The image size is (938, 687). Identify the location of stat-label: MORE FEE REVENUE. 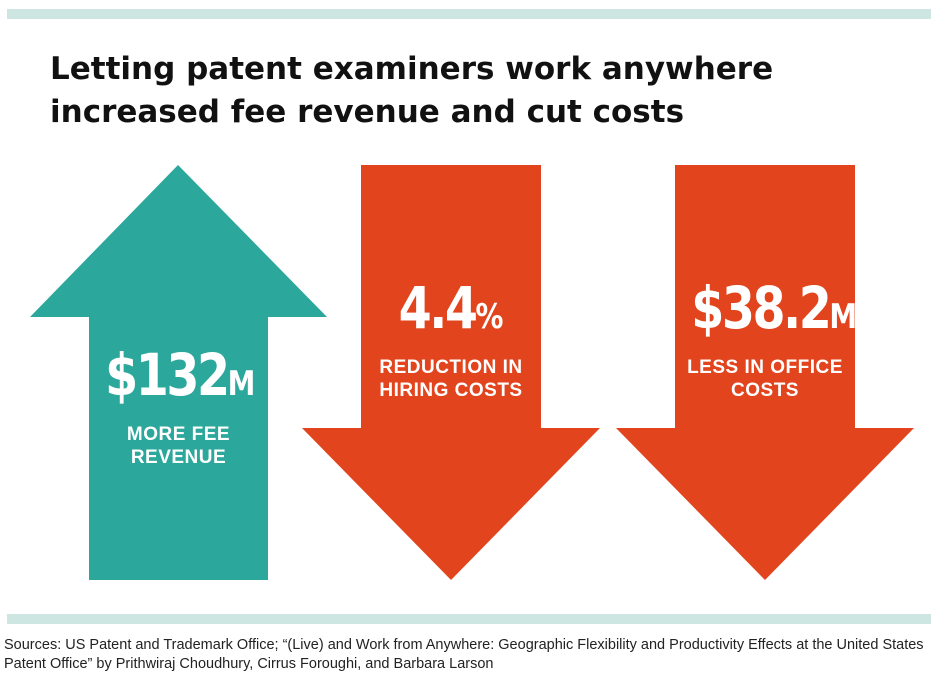
(178, 446).